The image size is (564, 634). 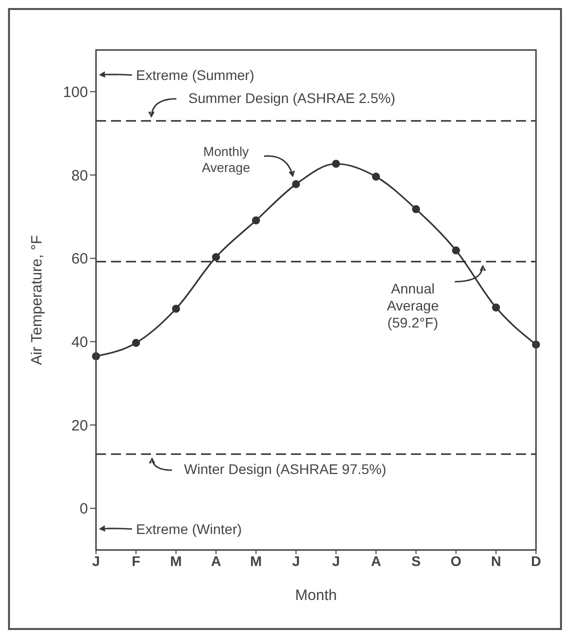 I want to click on x-tick-label: F, so click(x=136, y=560).